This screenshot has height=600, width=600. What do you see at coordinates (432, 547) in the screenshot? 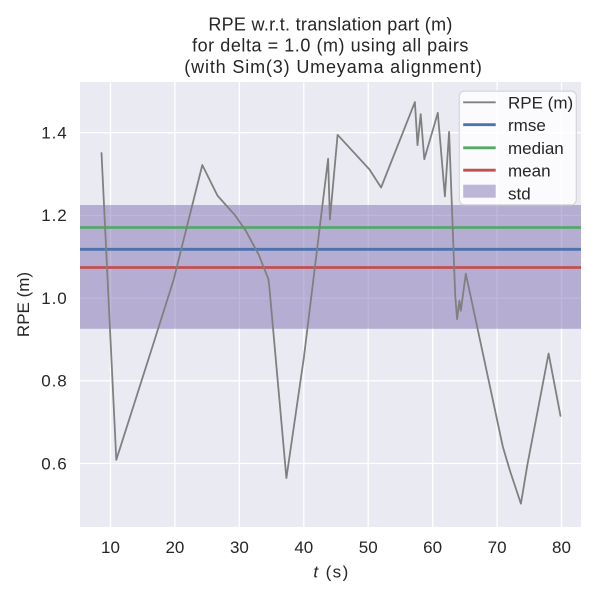
I see `svg-text: 60` at bounding box center [432, 547].